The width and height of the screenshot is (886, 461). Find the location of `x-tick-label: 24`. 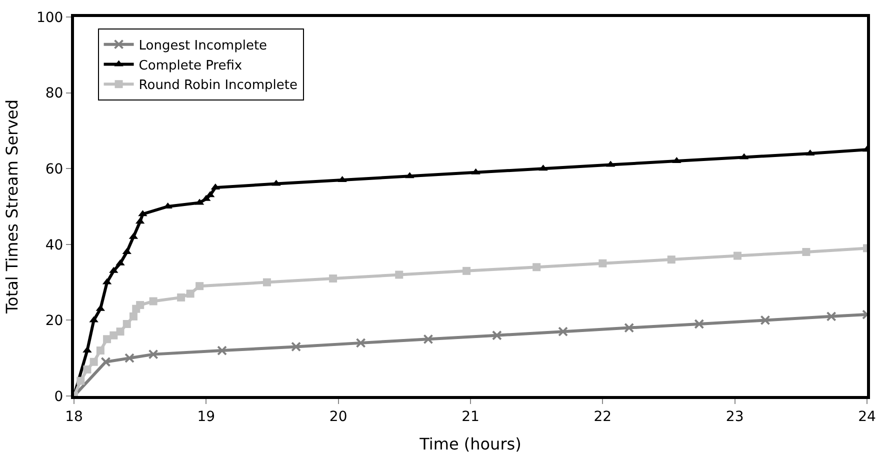

x-tick-label: 24 is located at coordinates (867, 416).